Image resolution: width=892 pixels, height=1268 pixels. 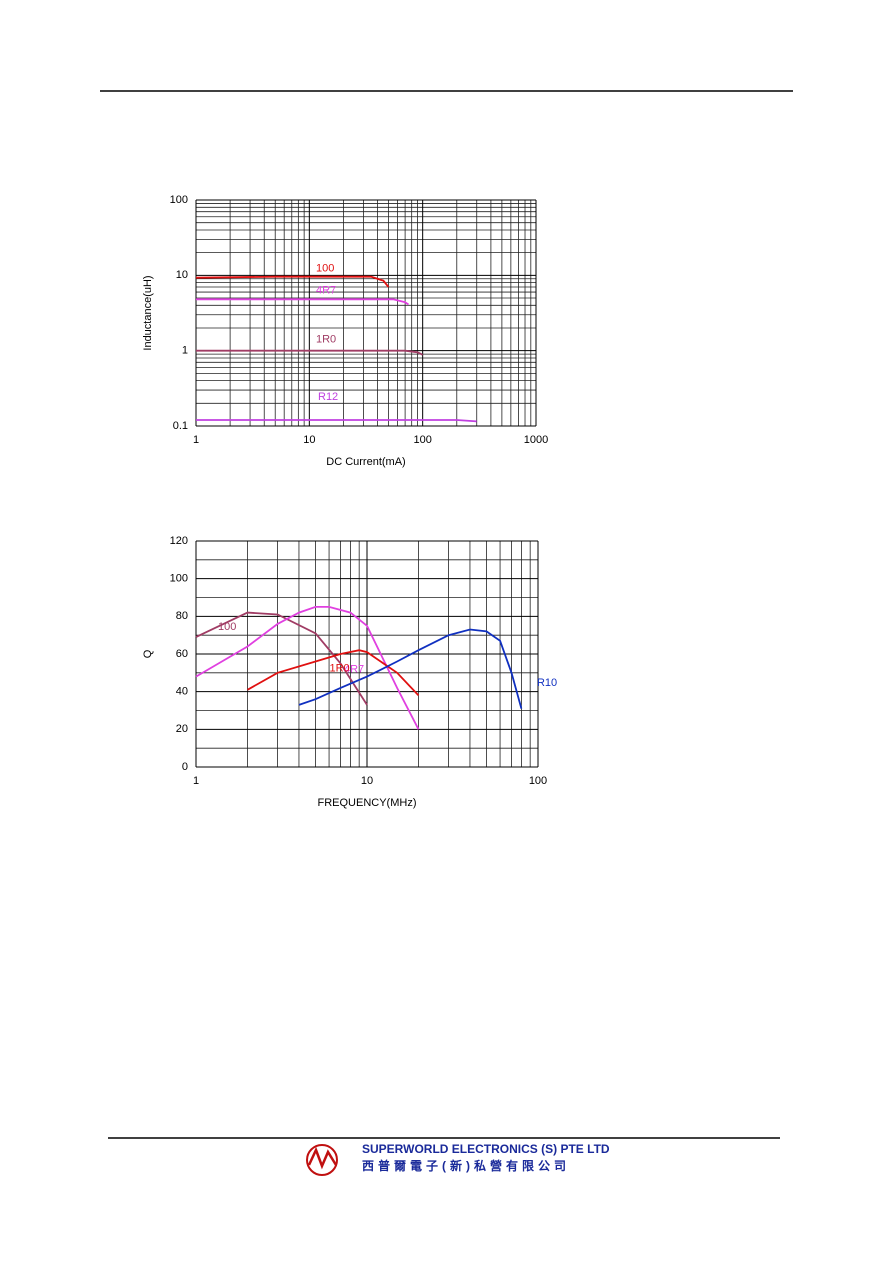 What do you see at coordinates (148, 653) in the screenshot?
I see `y-axis-label: Q` at bounding box center [148, 653].